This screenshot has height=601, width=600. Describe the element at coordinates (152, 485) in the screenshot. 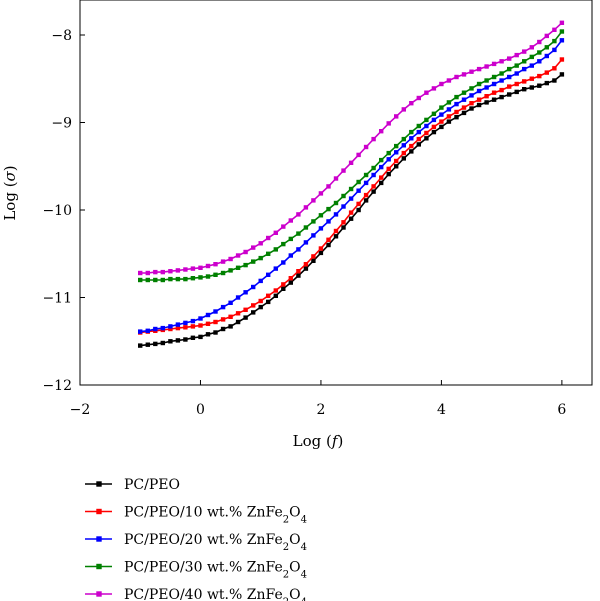

I see `legend-label: PC/PEO` at that location.